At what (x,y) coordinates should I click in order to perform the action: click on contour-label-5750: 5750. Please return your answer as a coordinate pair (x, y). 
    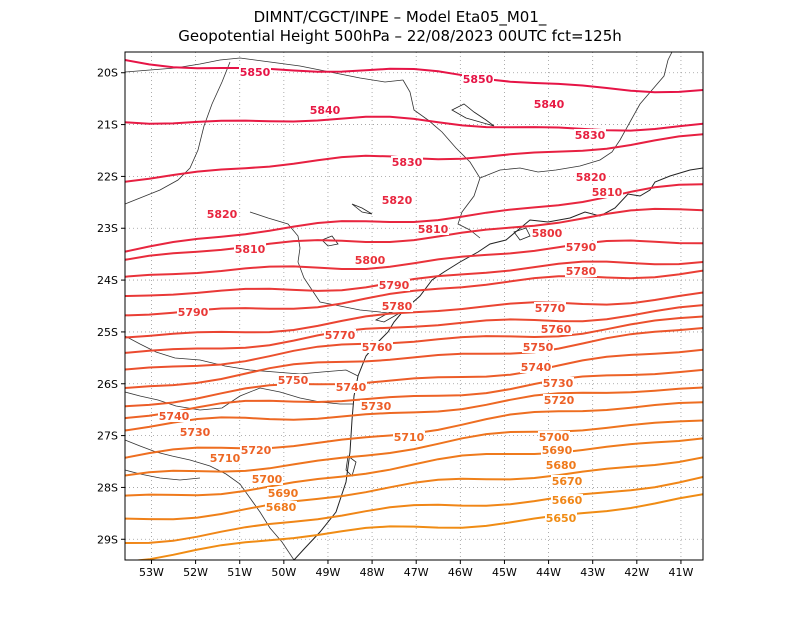
    Looking at the image, I should click on (293, 380).